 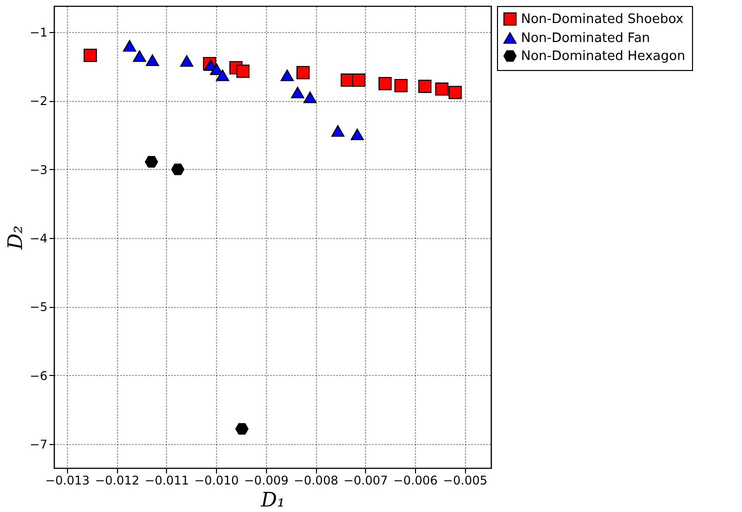 I want to click on x-tick-label: −0.009, so click(x=266, y=481).